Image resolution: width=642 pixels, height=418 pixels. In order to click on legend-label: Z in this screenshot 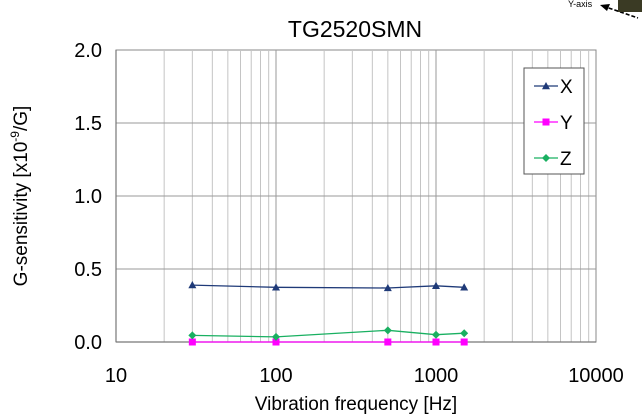, I will do `click(566, 159)`.